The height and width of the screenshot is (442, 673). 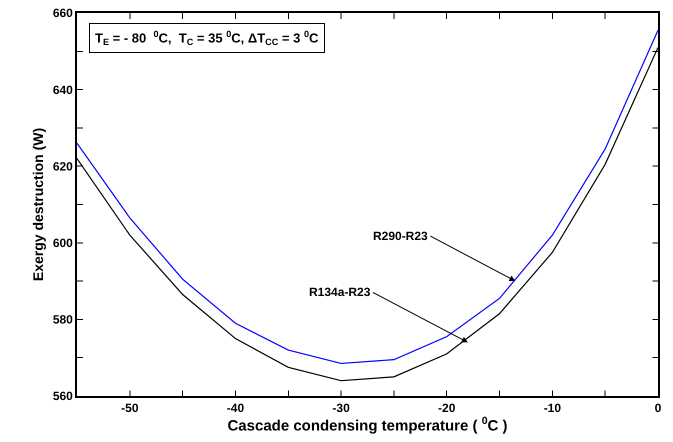 What do you see at coordinates (341, 408) in the screenshot?
I see `x-tick-label: -30` at bounding box center [341, 408].